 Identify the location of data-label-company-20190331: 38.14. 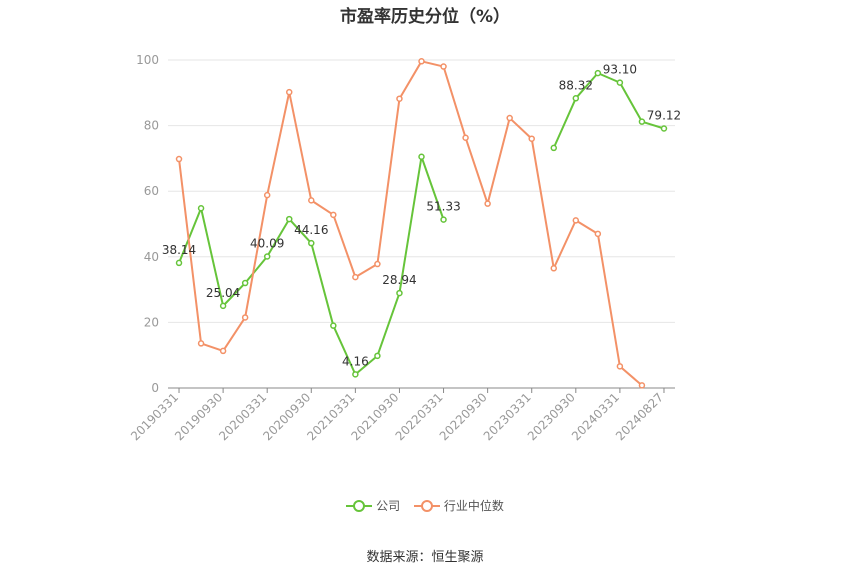
(179, 250).